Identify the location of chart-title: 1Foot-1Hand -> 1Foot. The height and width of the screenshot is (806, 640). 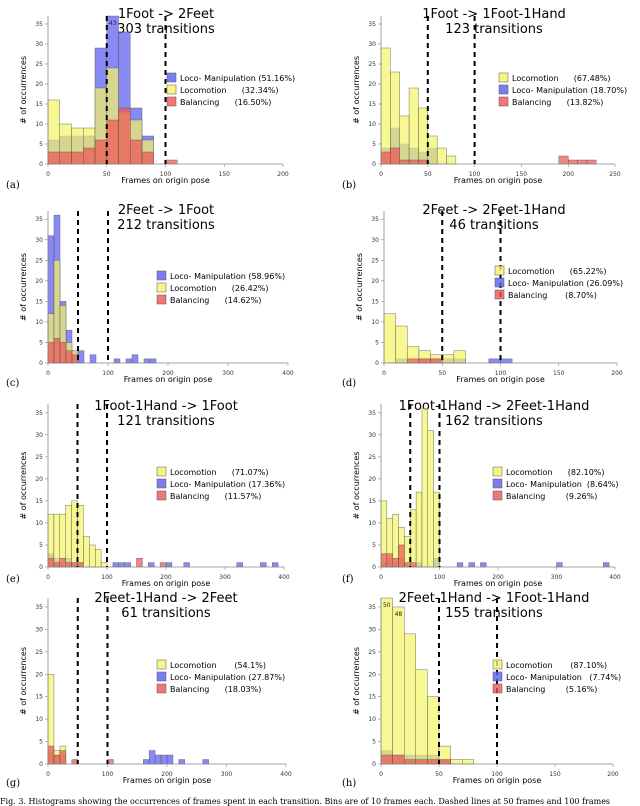
(166, 406).